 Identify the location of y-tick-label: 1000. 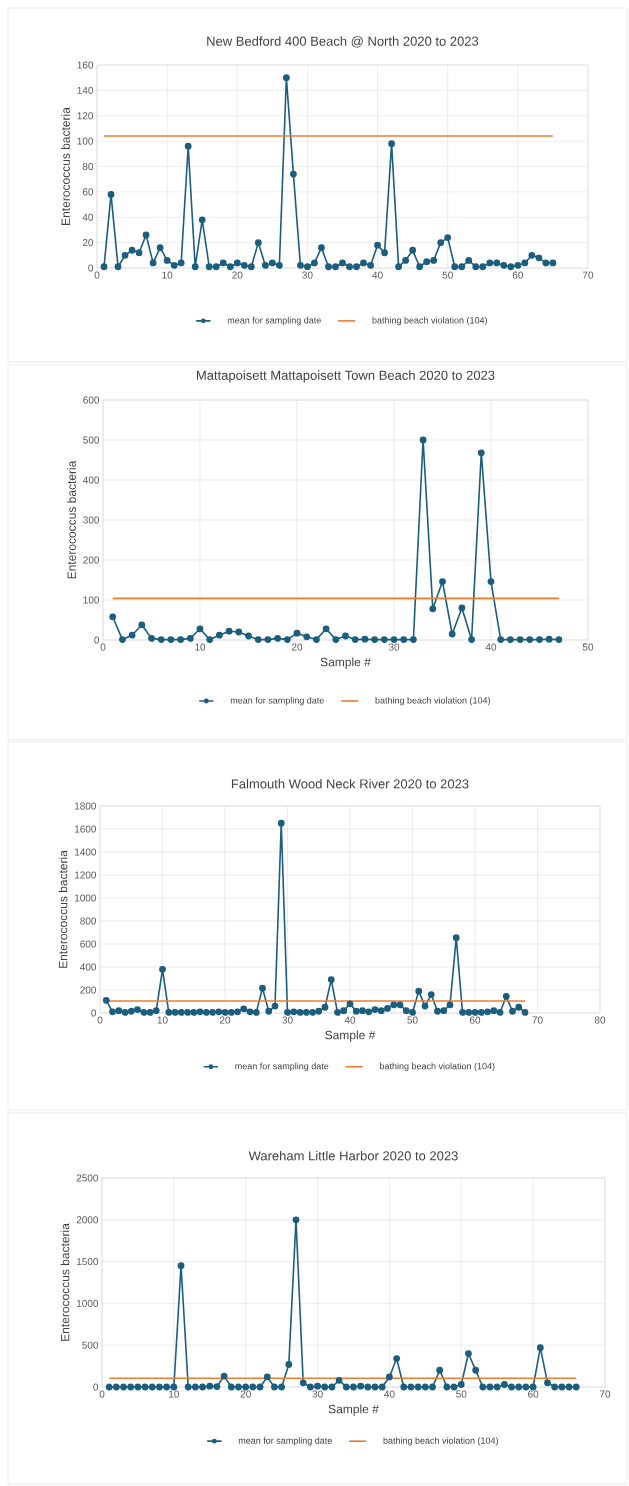
(85, 898).